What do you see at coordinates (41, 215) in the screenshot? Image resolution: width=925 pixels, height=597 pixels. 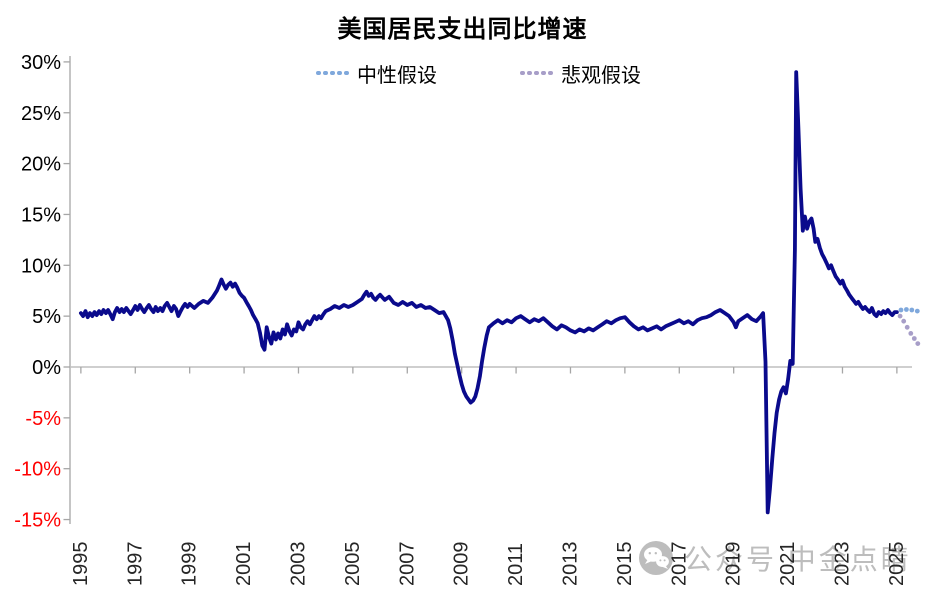 I see `svg-text: 15%` at bounding box center [41, 215].